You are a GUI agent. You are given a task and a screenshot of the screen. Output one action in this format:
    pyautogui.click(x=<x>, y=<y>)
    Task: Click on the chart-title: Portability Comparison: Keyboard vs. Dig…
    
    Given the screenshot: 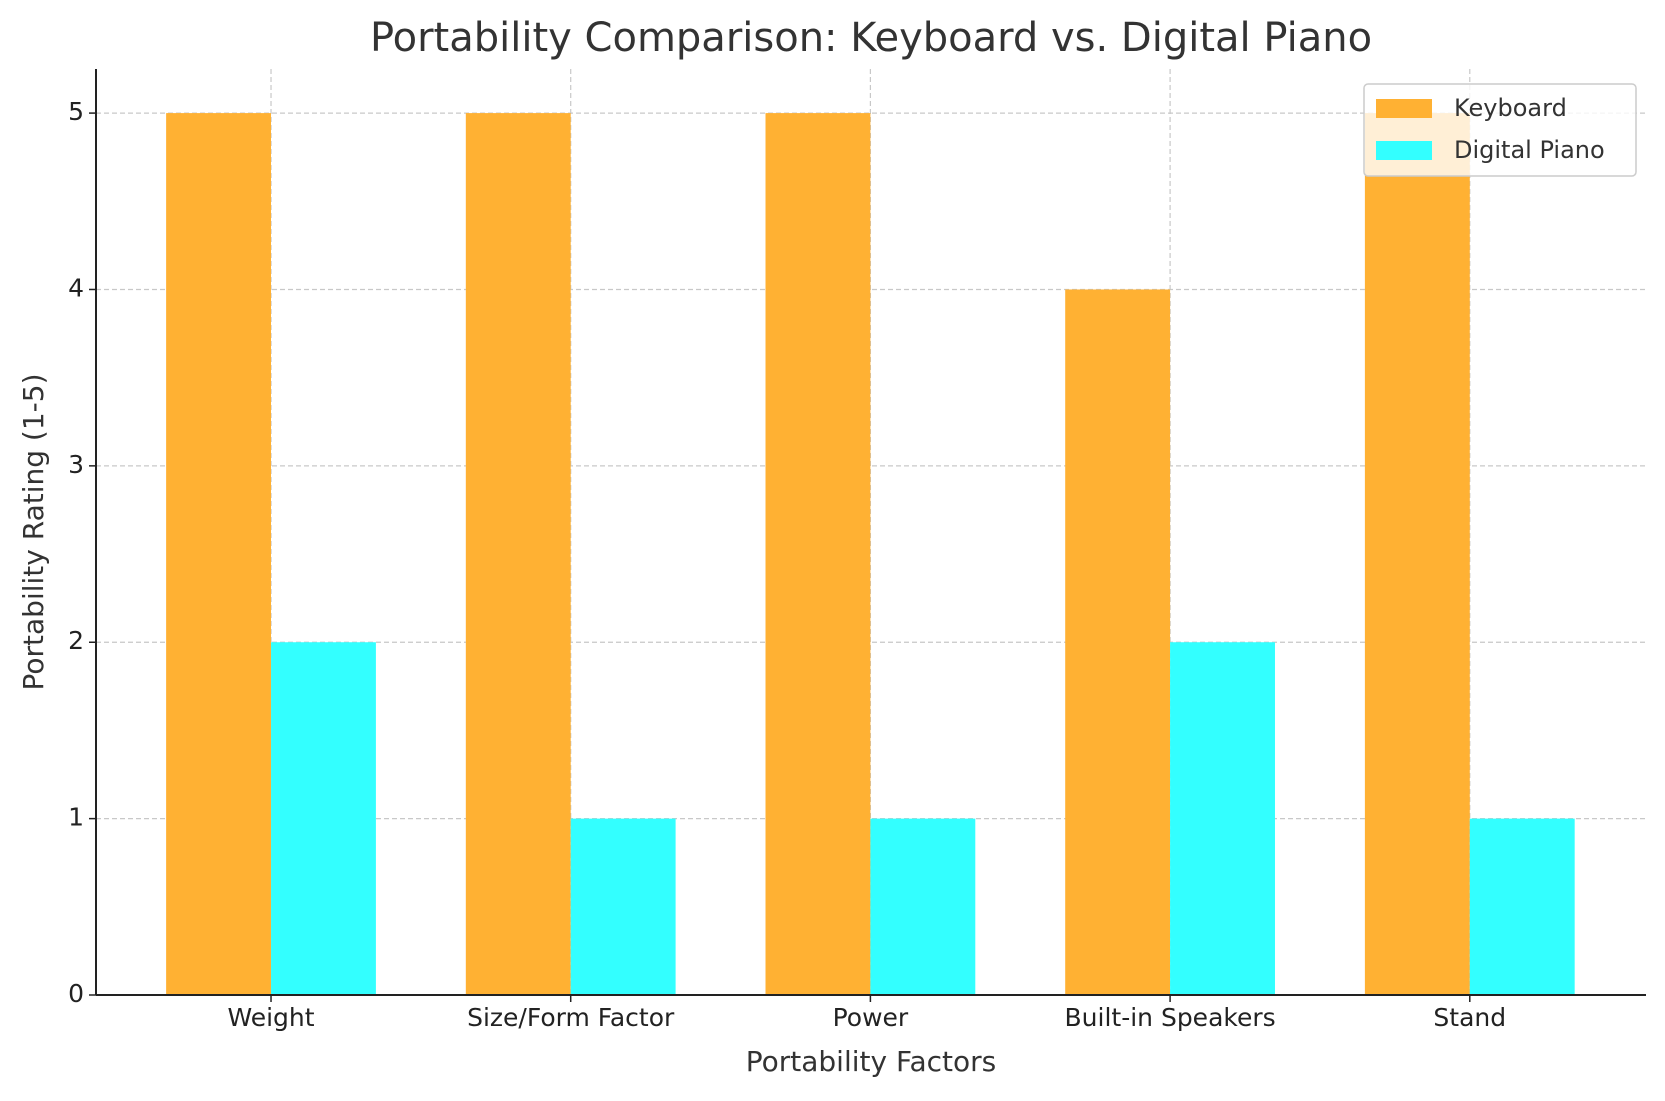 What is the action you would take?
    pyautogui.click(x=871, y=38)
    